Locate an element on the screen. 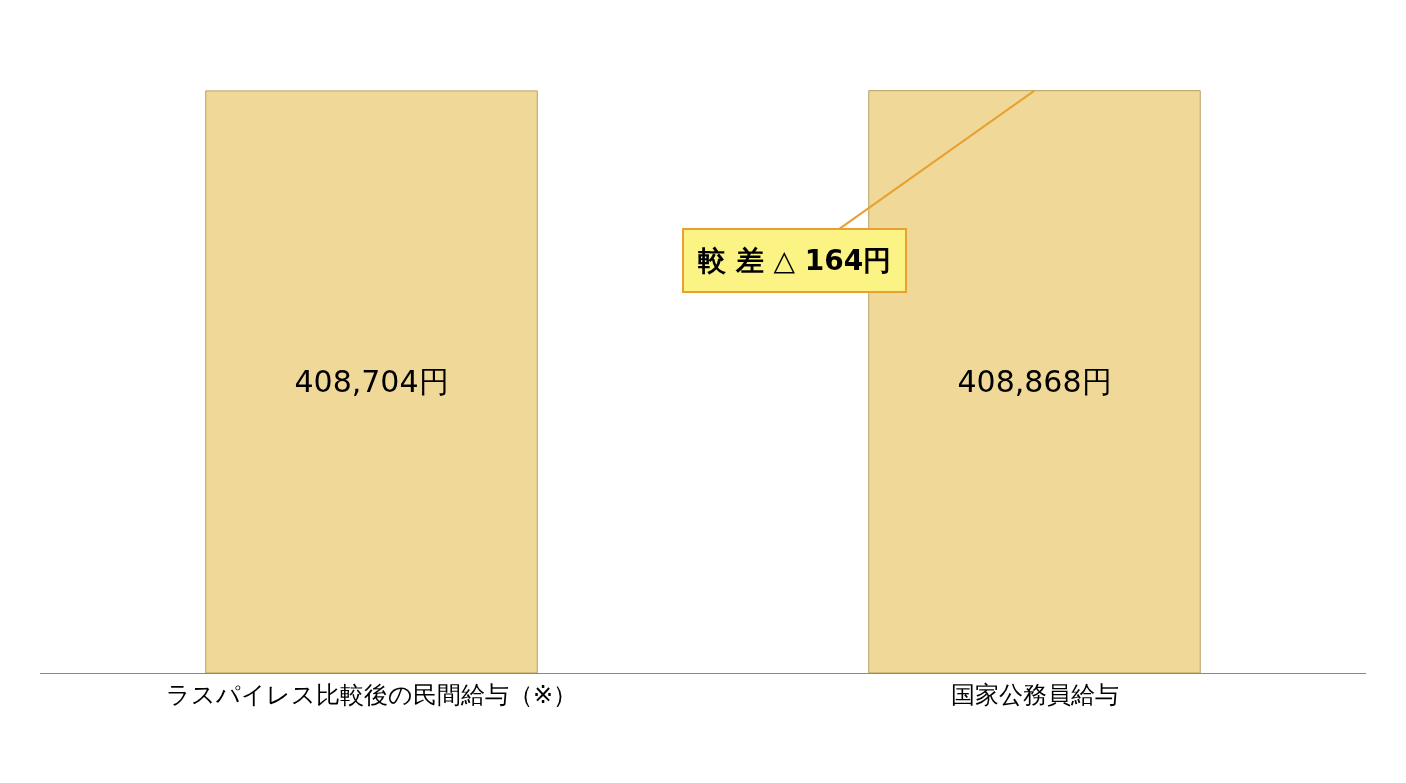 The image size is (1406, 783). data-label: 408,704円 is located at coordinates (371, 382).